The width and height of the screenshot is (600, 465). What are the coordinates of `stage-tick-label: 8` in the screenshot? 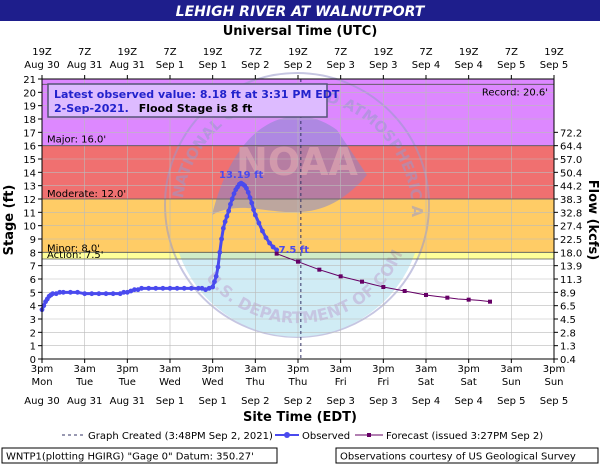 It's located at (33, 253).